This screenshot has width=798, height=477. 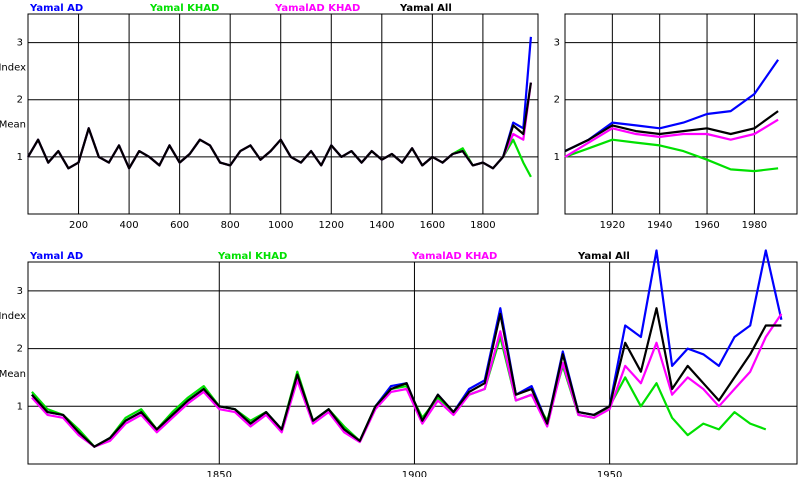 I want to click on plot-frame, so click(x=681, y=114).